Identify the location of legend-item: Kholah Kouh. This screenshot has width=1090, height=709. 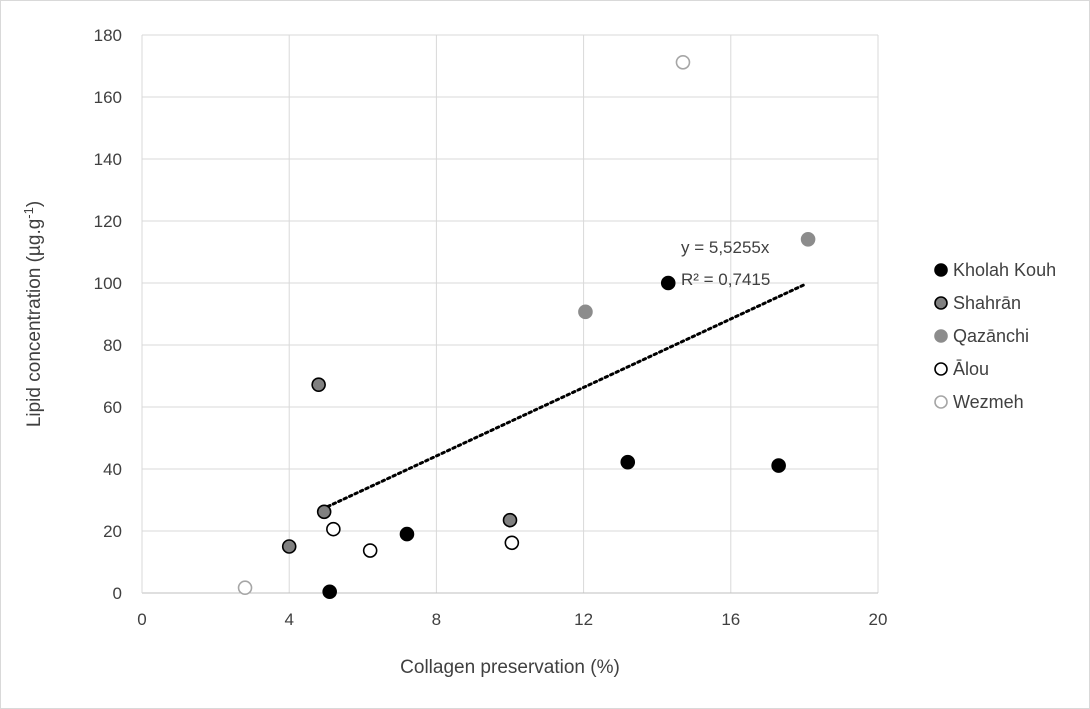
(995, 270).